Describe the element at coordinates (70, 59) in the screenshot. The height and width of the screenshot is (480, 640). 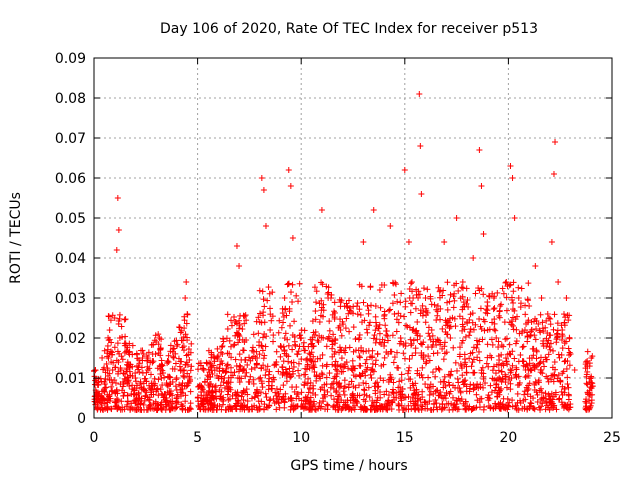
I see `y-tick-label: 0.09` at that location.